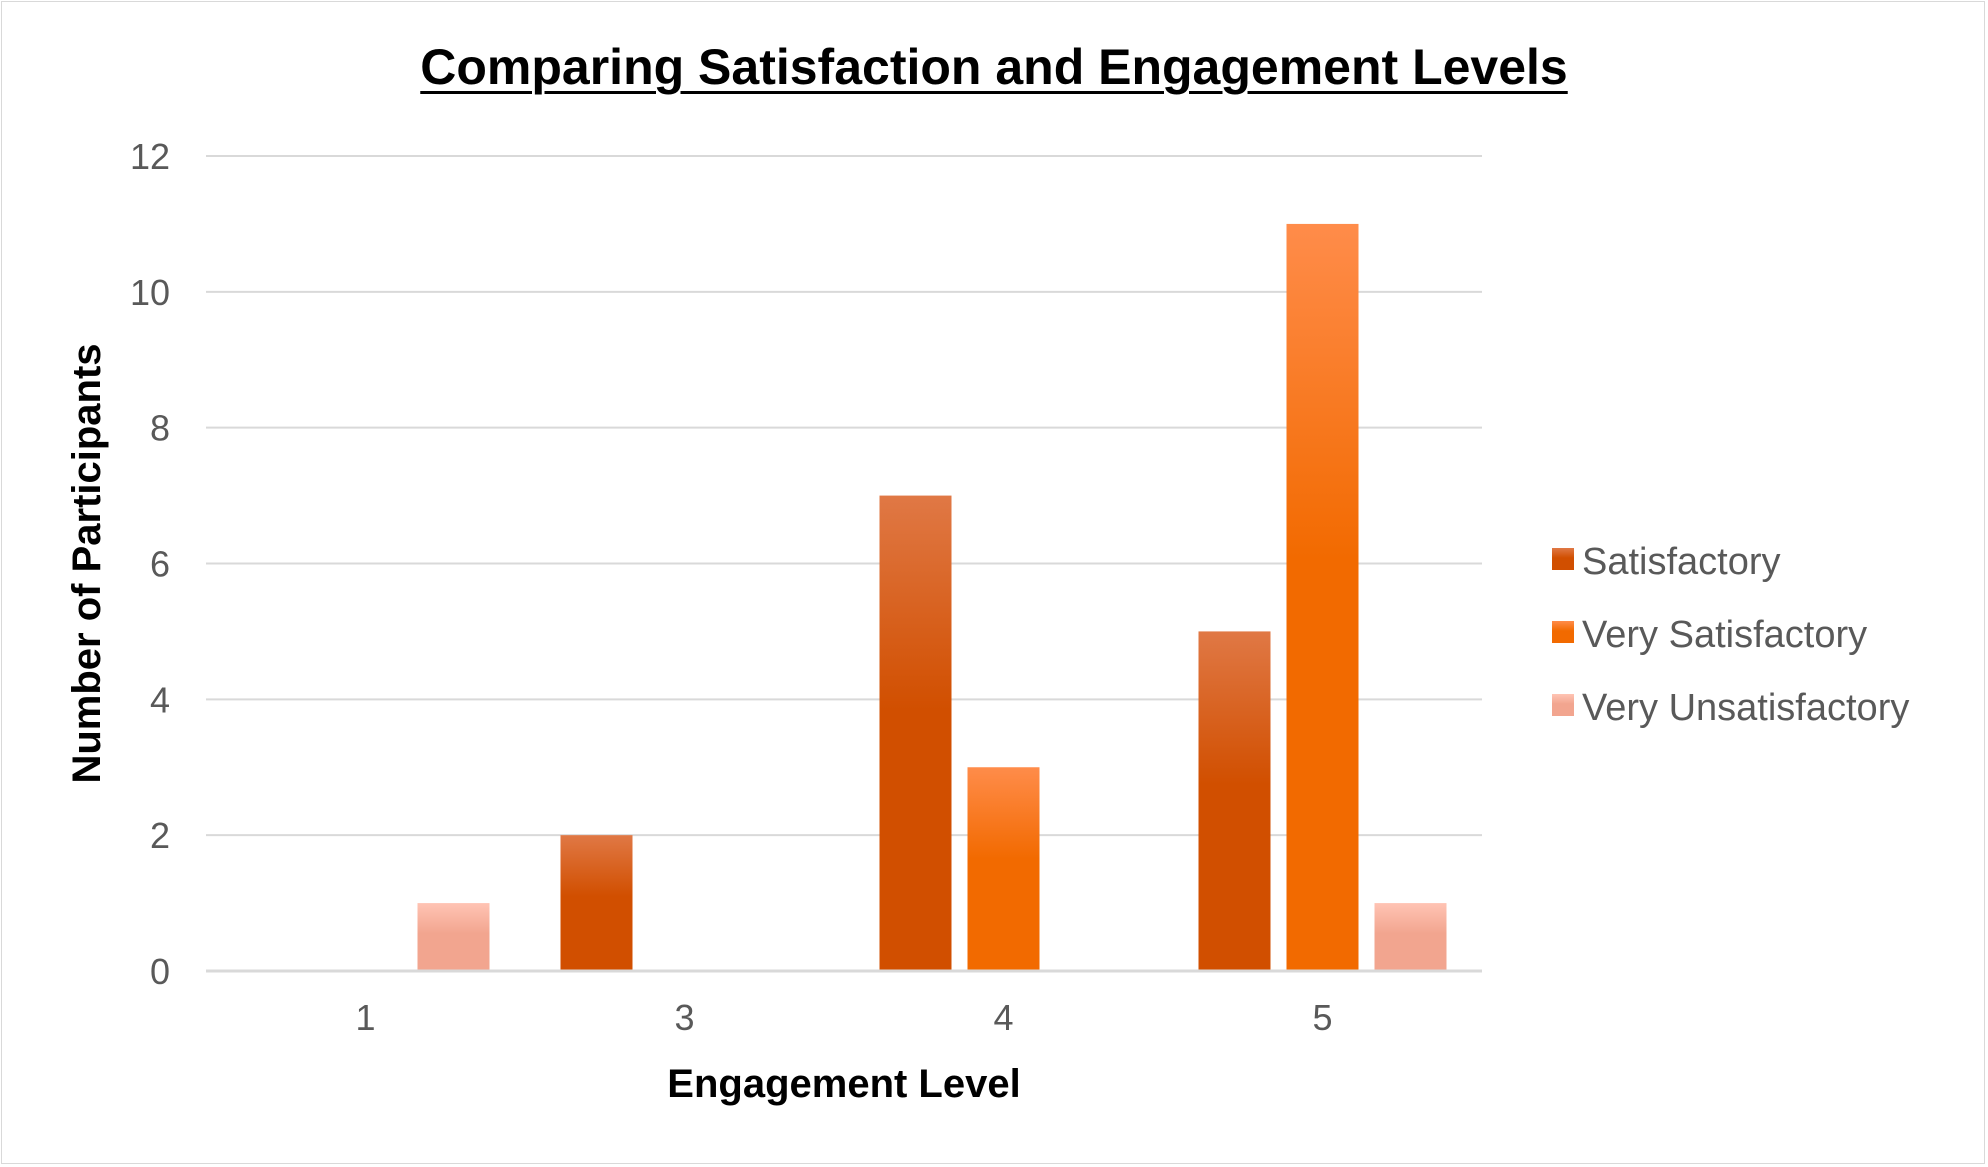 Image resolution: width=1988 pixels, height=1167 pixels. Describe the element at coordinates (160, 699) in the screenshot. I see `y-tick-label: 4` at that location.